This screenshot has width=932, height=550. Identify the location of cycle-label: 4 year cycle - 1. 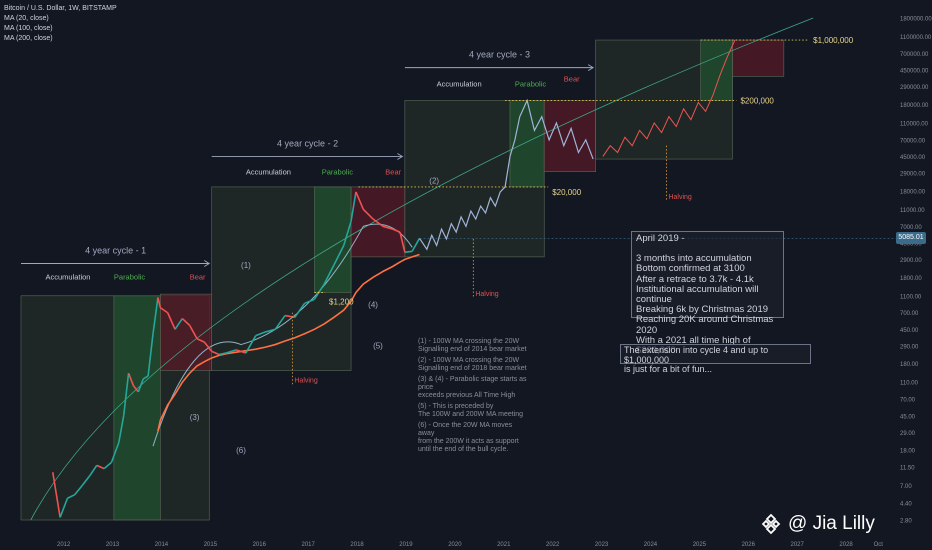
(115, 250).